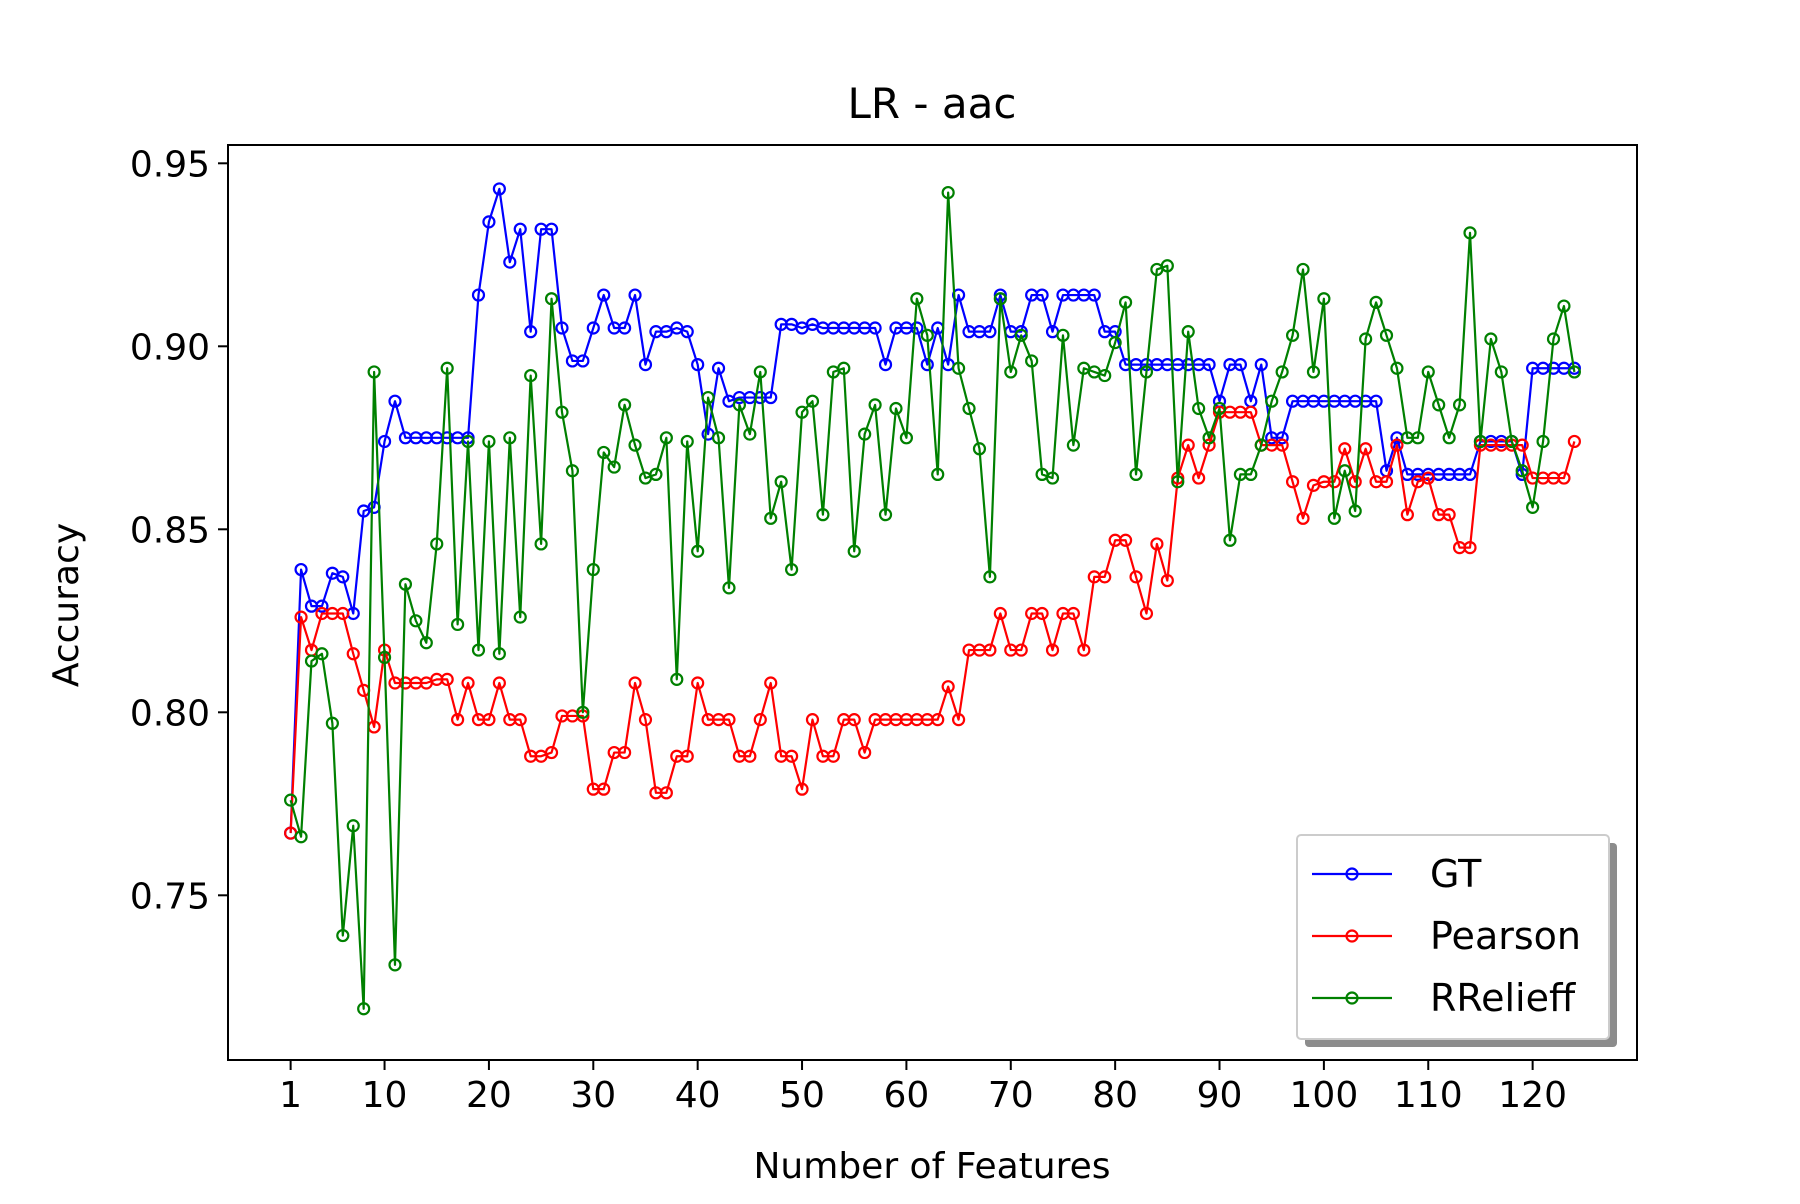  Describe the element at coordinates (170, 164) in the screenshot. I see `y-tick-label: 0.95` at that location.